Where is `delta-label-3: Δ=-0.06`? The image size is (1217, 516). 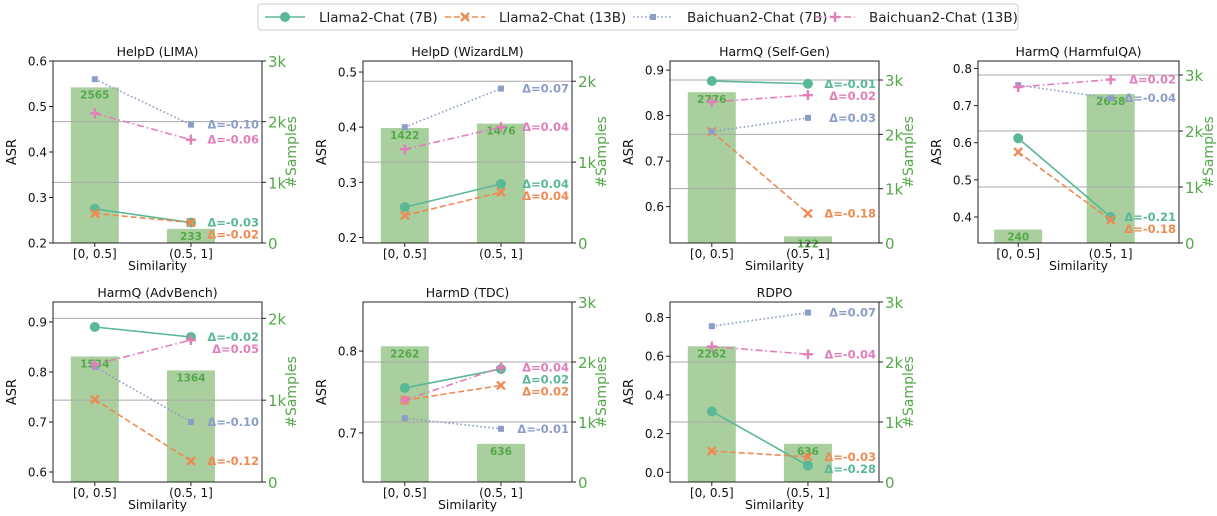 delta-label-3: Δ=-0.06 is located at coordinates (233, 140).